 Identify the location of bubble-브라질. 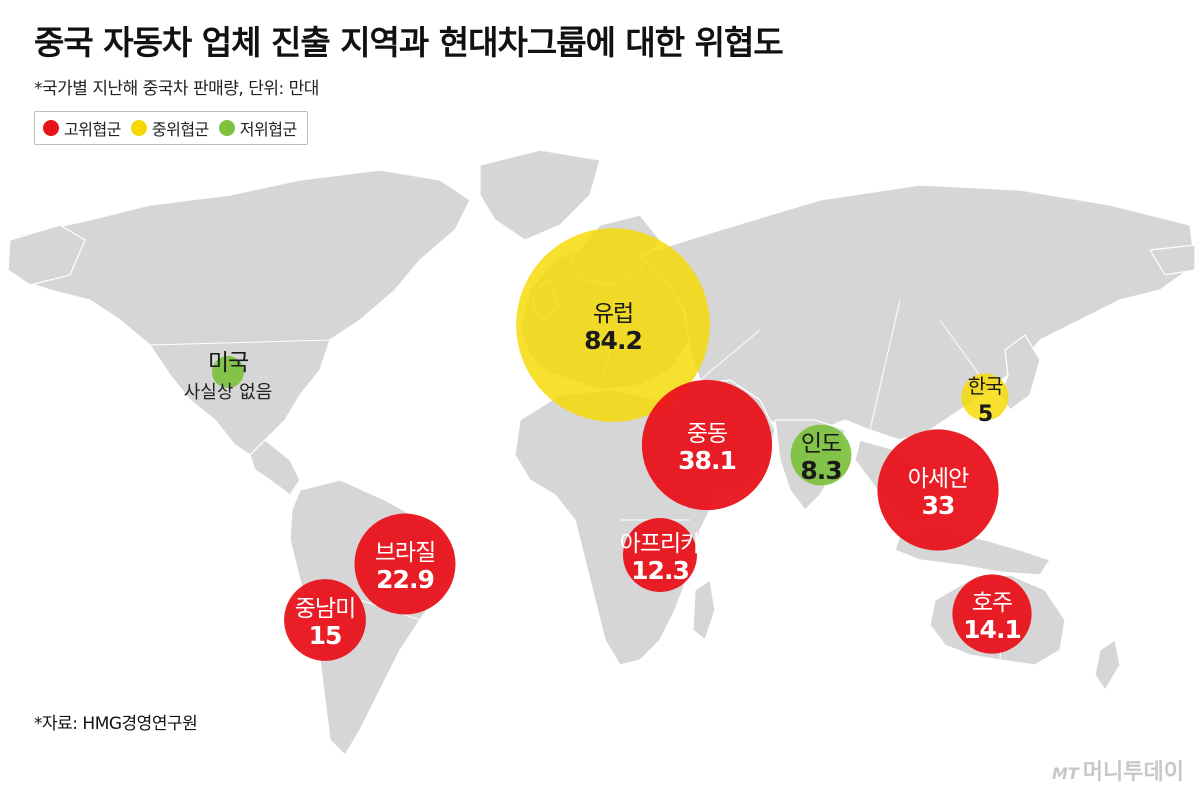
(405, 564).